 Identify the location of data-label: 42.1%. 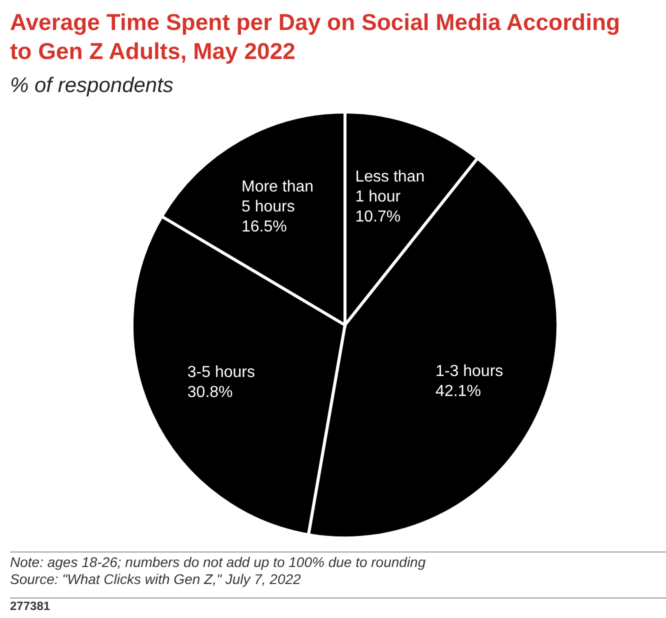
(458, 391).